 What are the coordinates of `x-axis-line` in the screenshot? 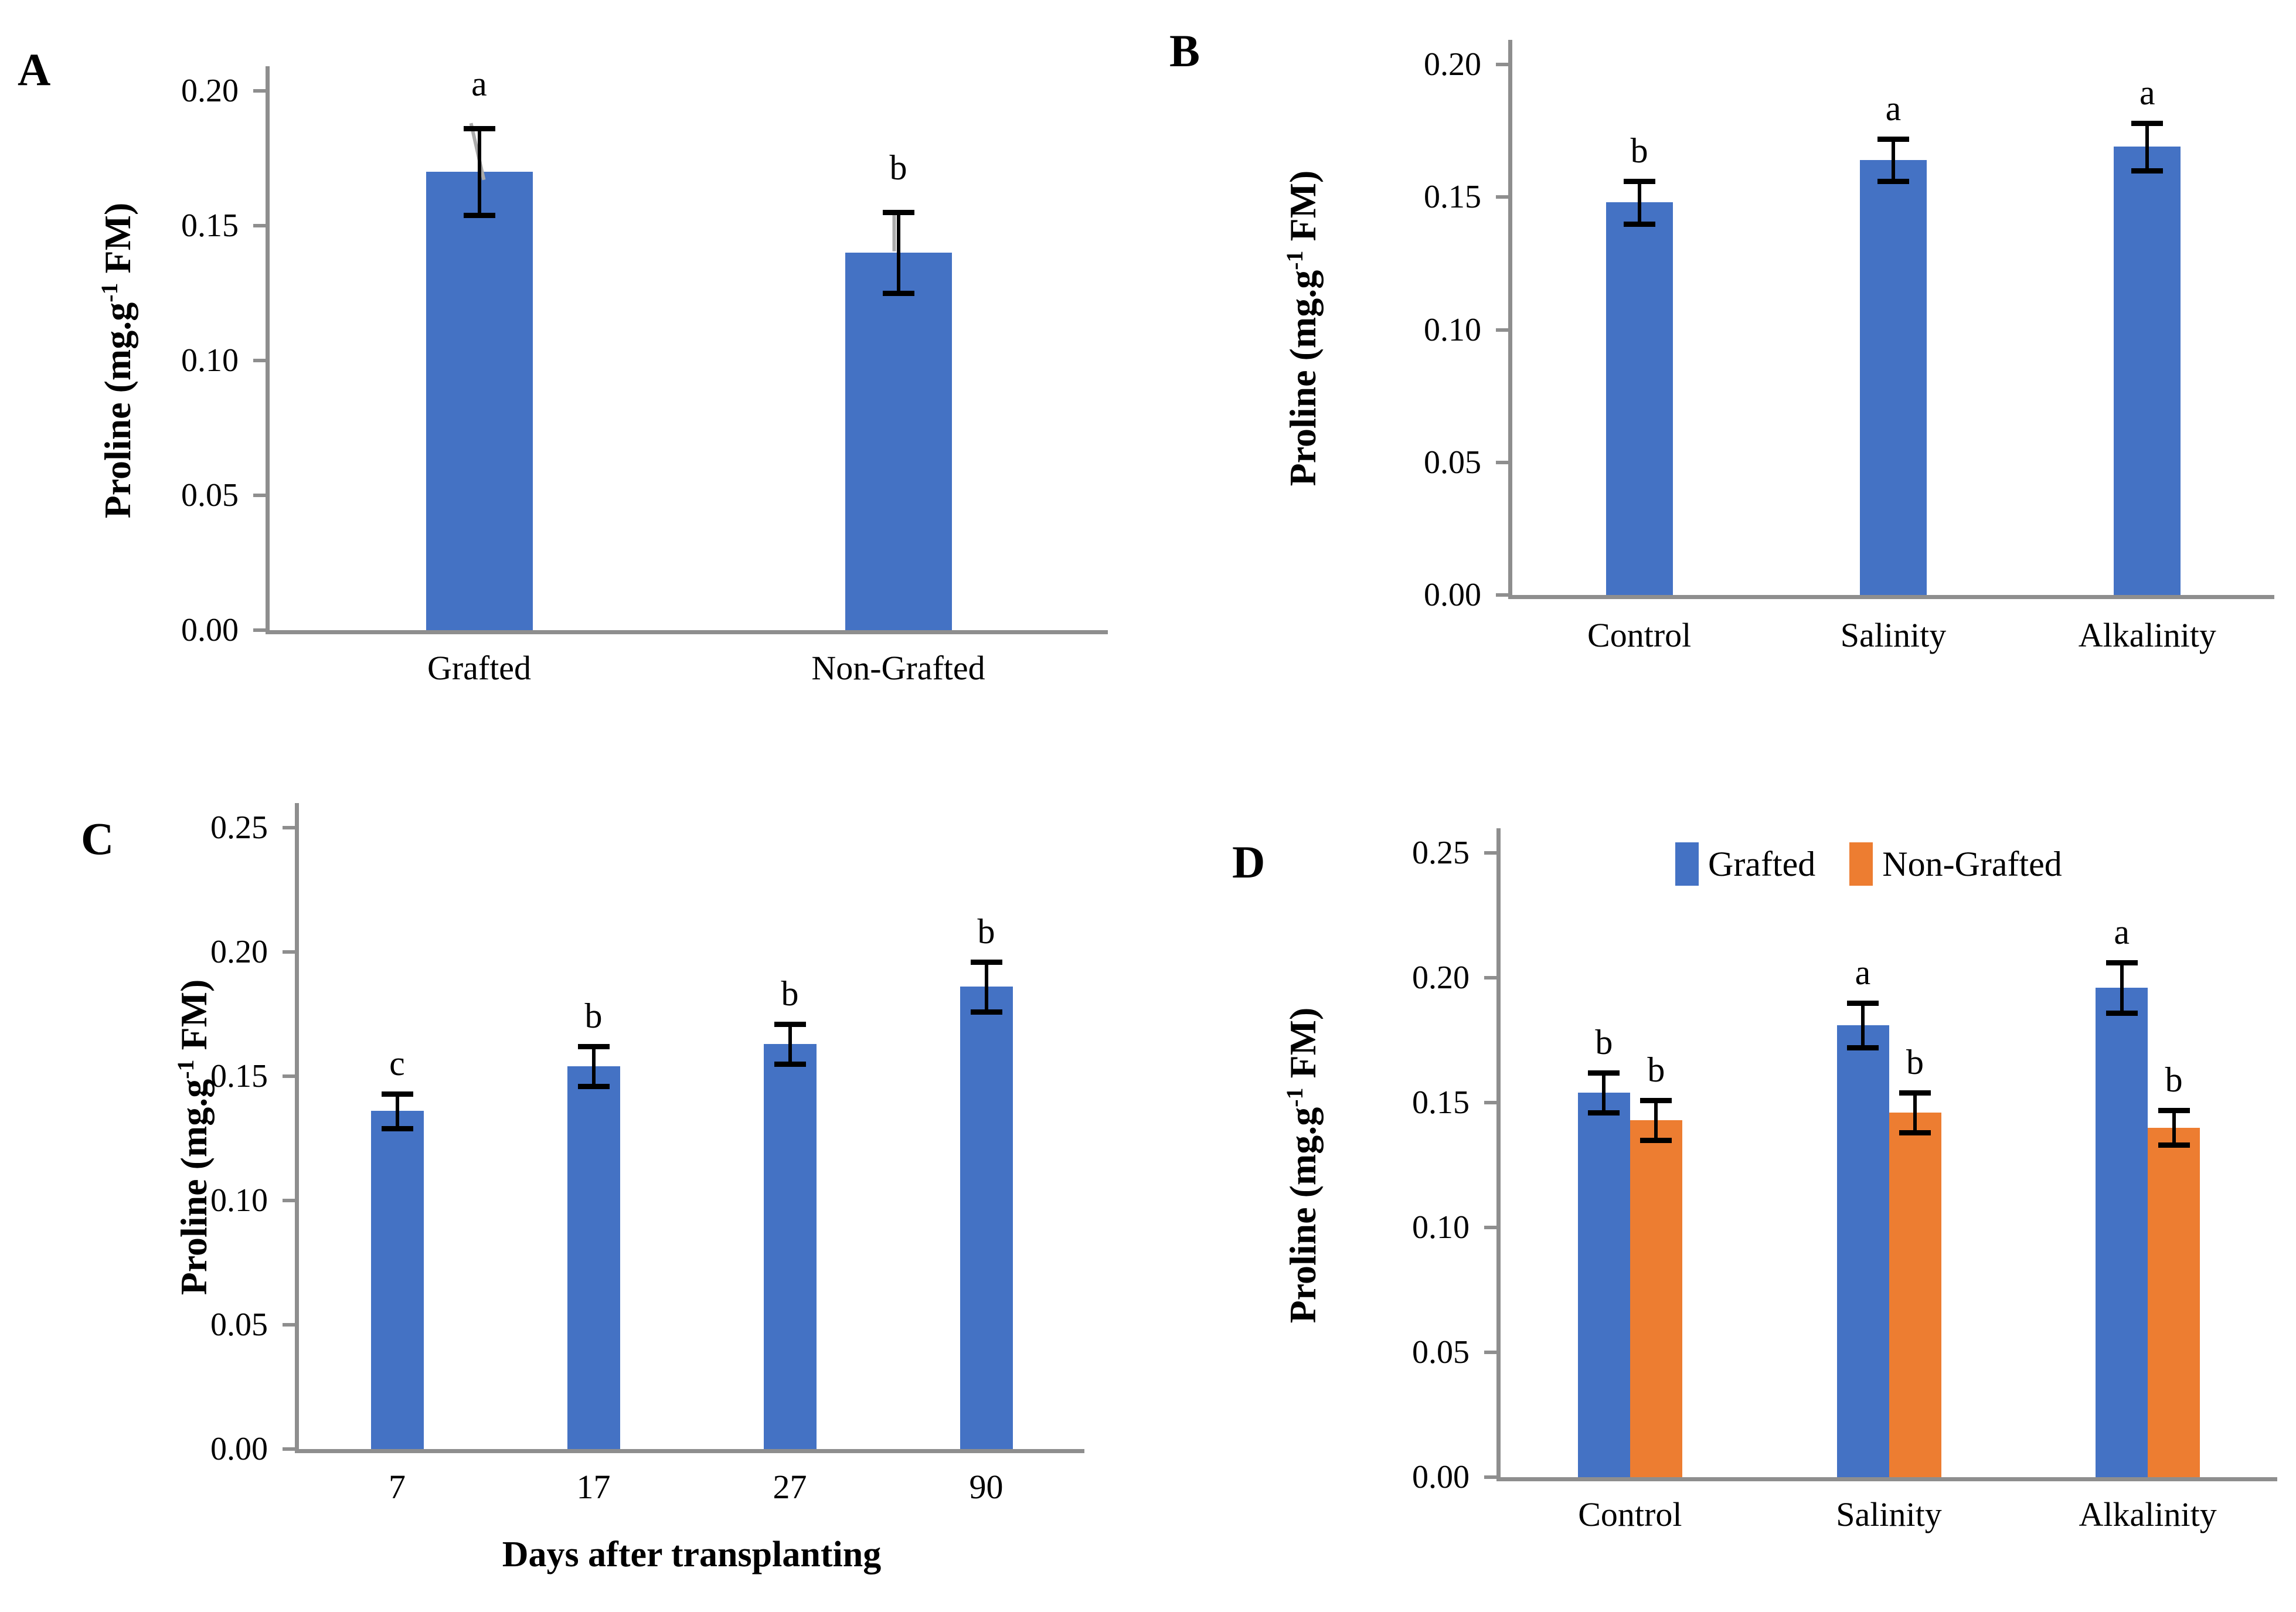 It's located at (689, 1451).